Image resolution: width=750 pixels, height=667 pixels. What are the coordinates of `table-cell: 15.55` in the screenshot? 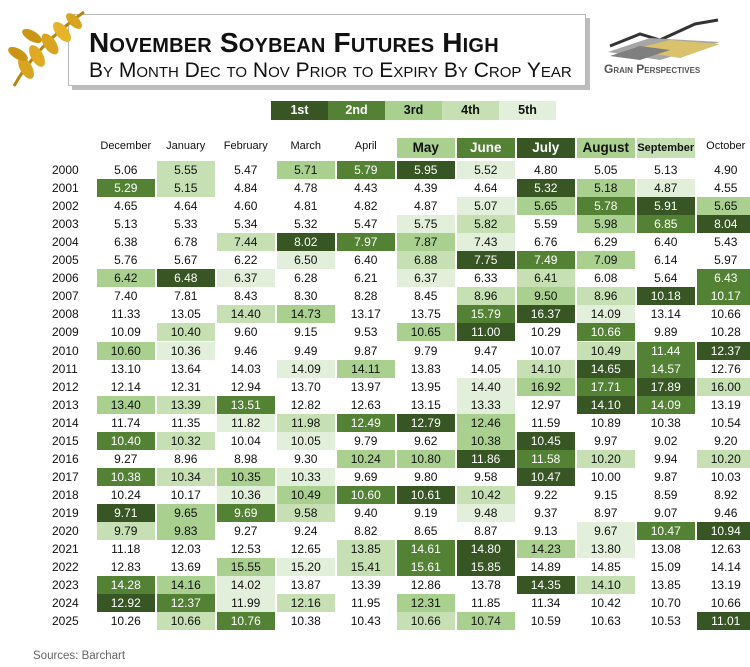 It's located at (246, 567).